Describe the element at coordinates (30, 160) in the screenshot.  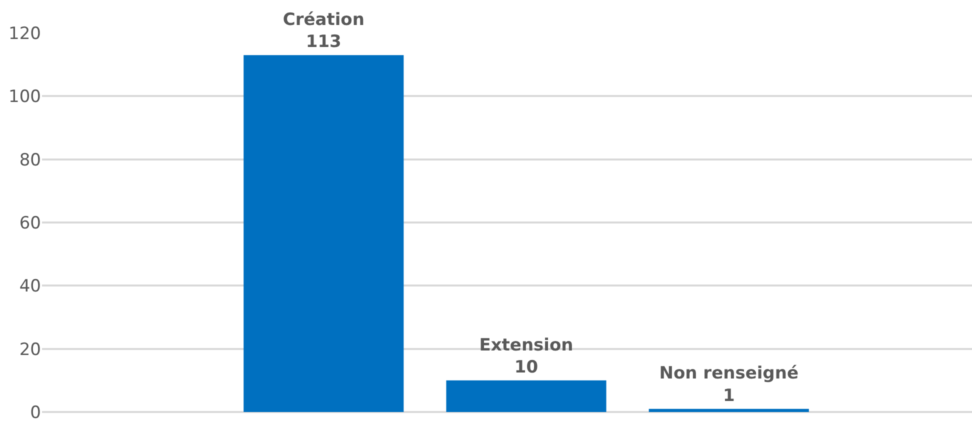
I see `y-tick-label: 80` at that location.